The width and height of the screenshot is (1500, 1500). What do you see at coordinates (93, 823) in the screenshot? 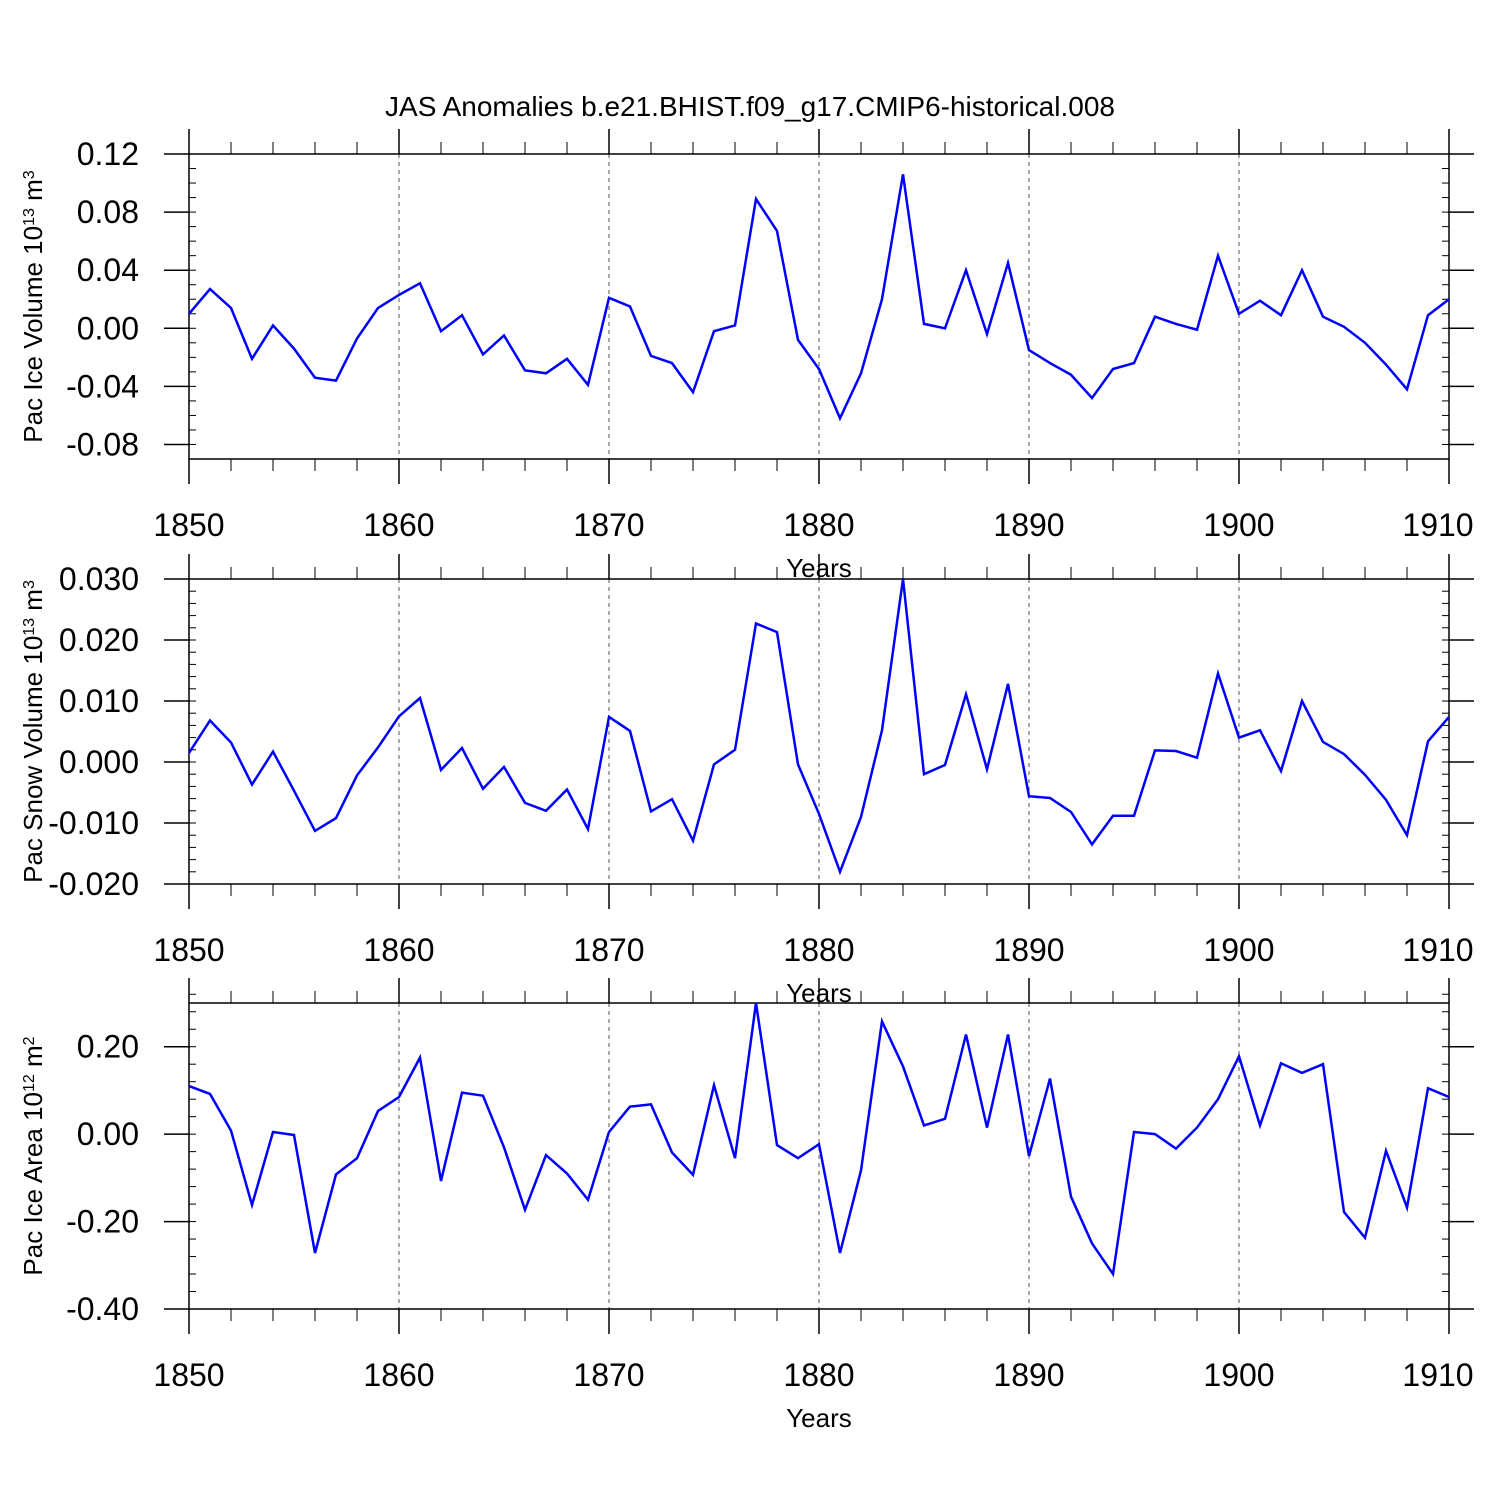
I see `y-tick-label: -0.010` at bounding box center [93, 823].